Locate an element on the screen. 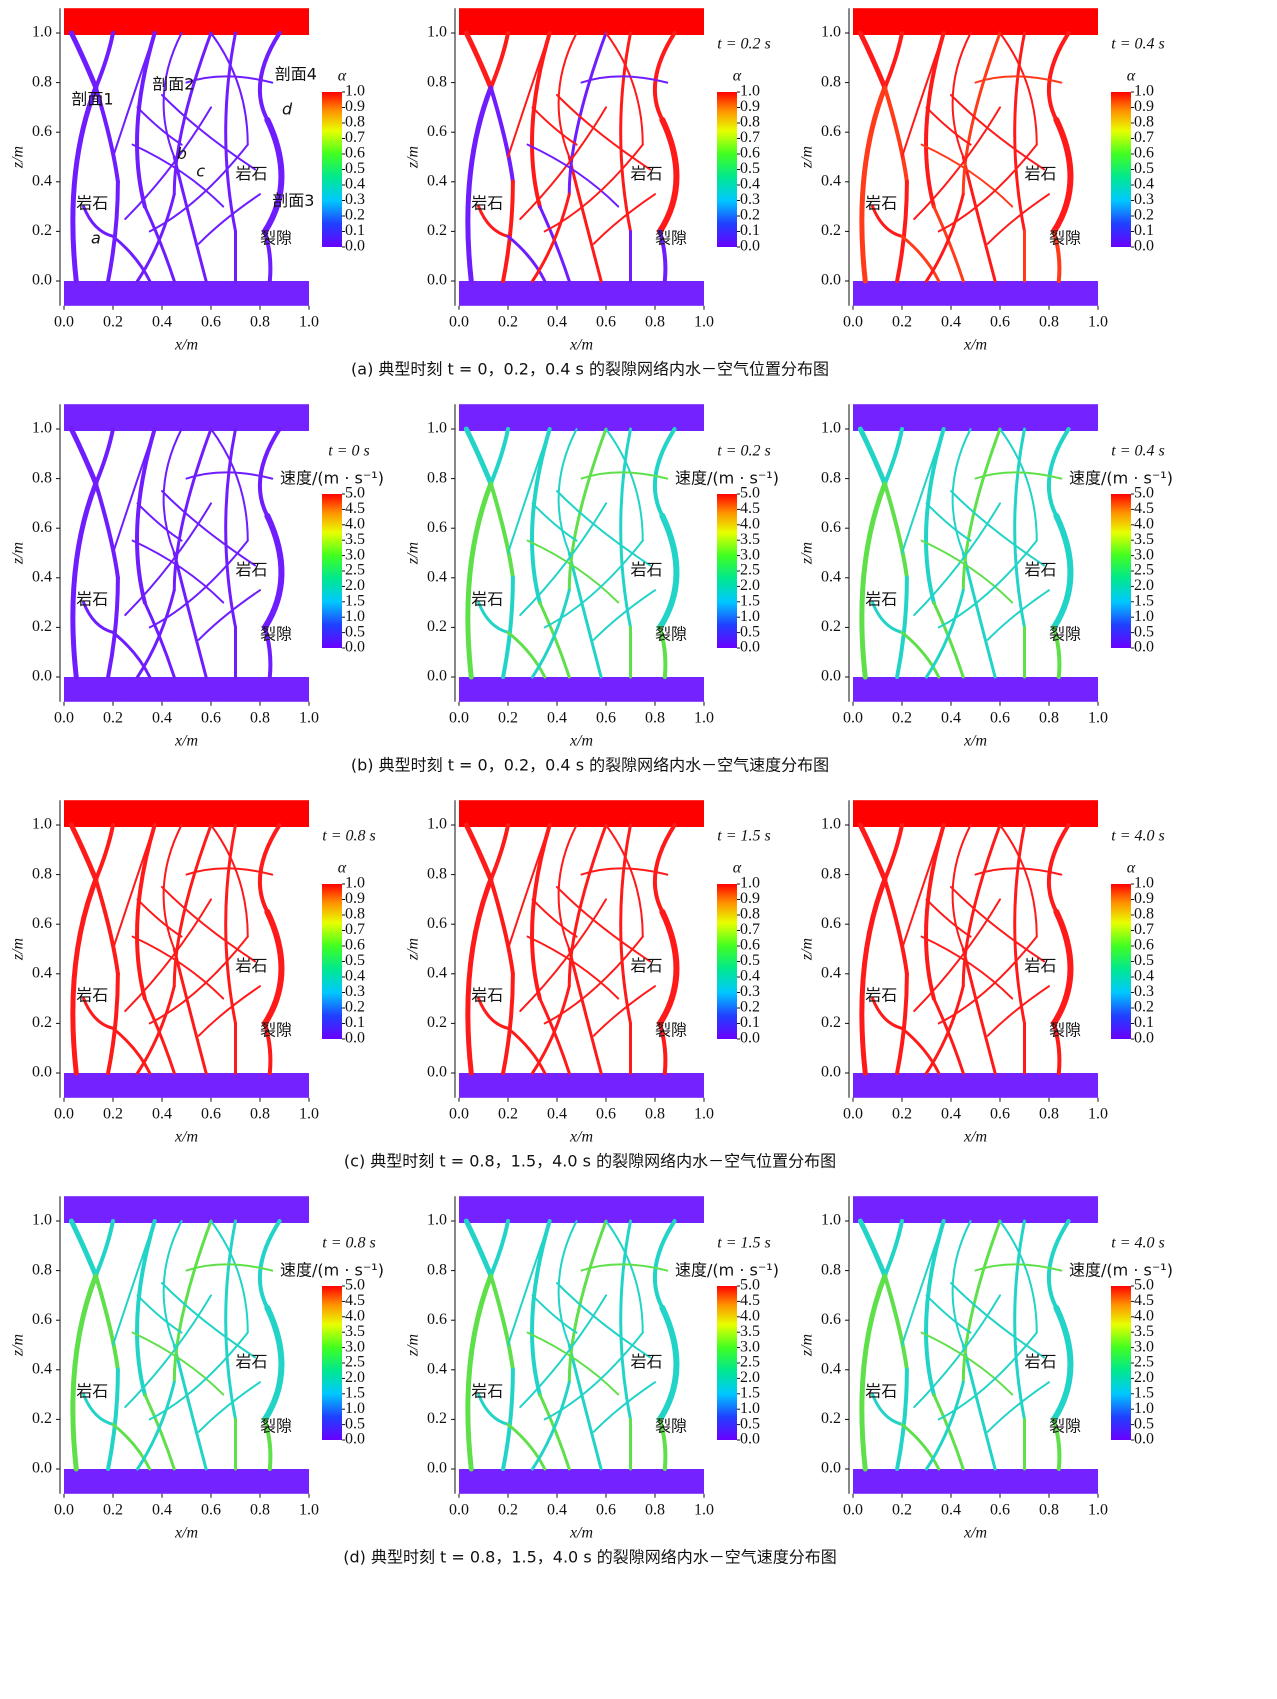 This screenshot has height=1699, width=1277. colorbar-tick-label: 1.0 is located at coordinates (750, 883).